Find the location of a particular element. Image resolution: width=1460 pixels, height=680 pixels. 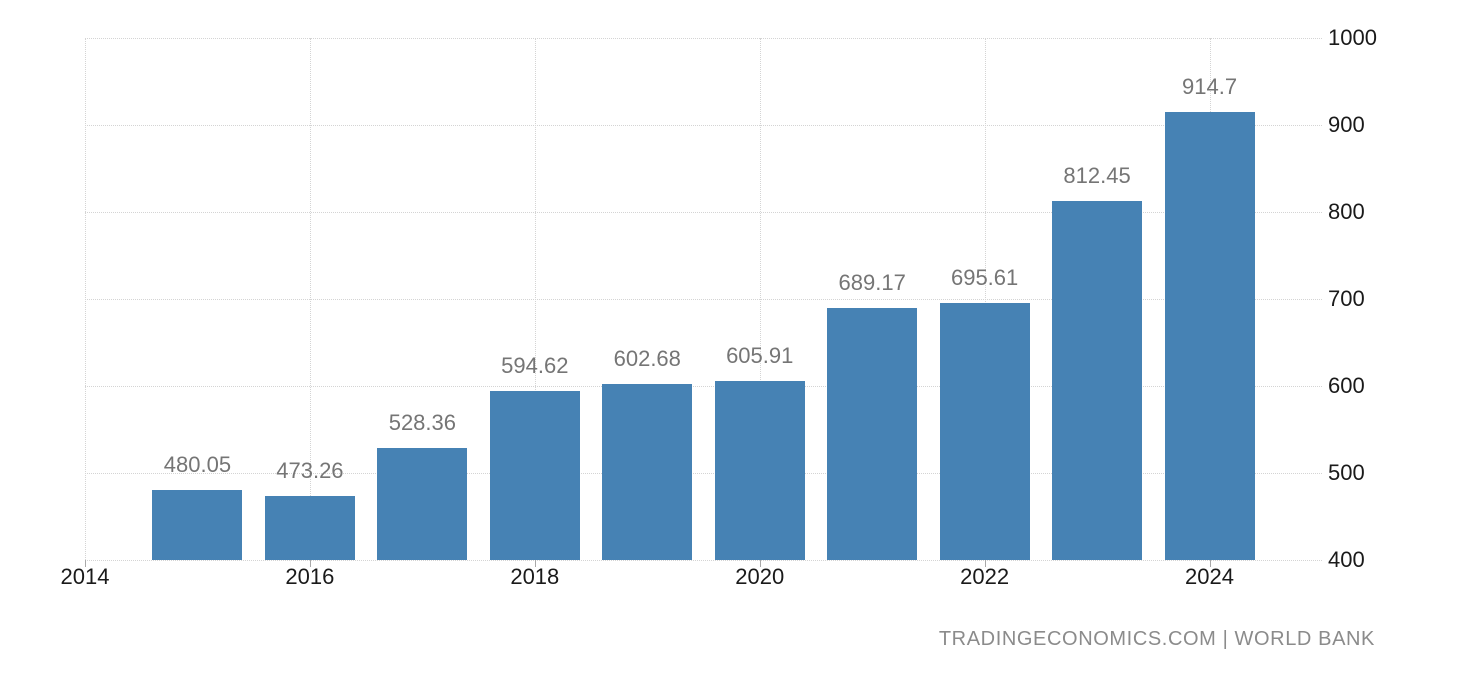

bar-2018 is located at coordinates (534, 475).